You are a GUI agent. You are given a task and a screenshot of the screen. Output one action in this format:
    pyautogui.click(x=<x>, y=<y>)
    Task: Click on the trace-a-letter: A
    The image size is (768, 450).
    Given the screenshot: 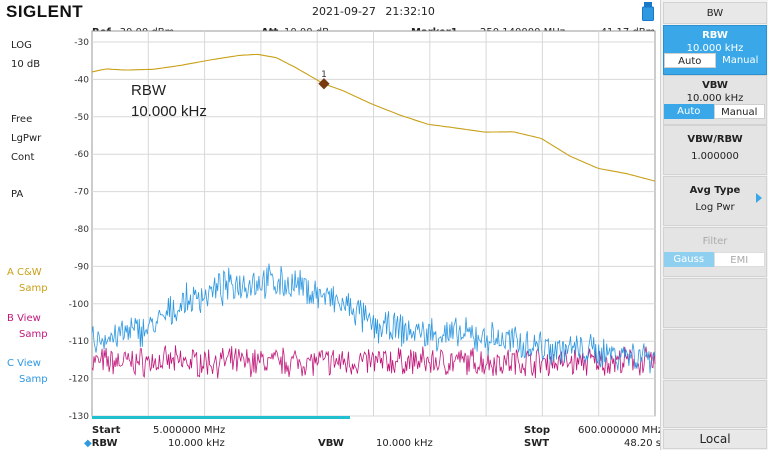 What is the action you would take?
    pyautogui.click(x=10, y=272)
    